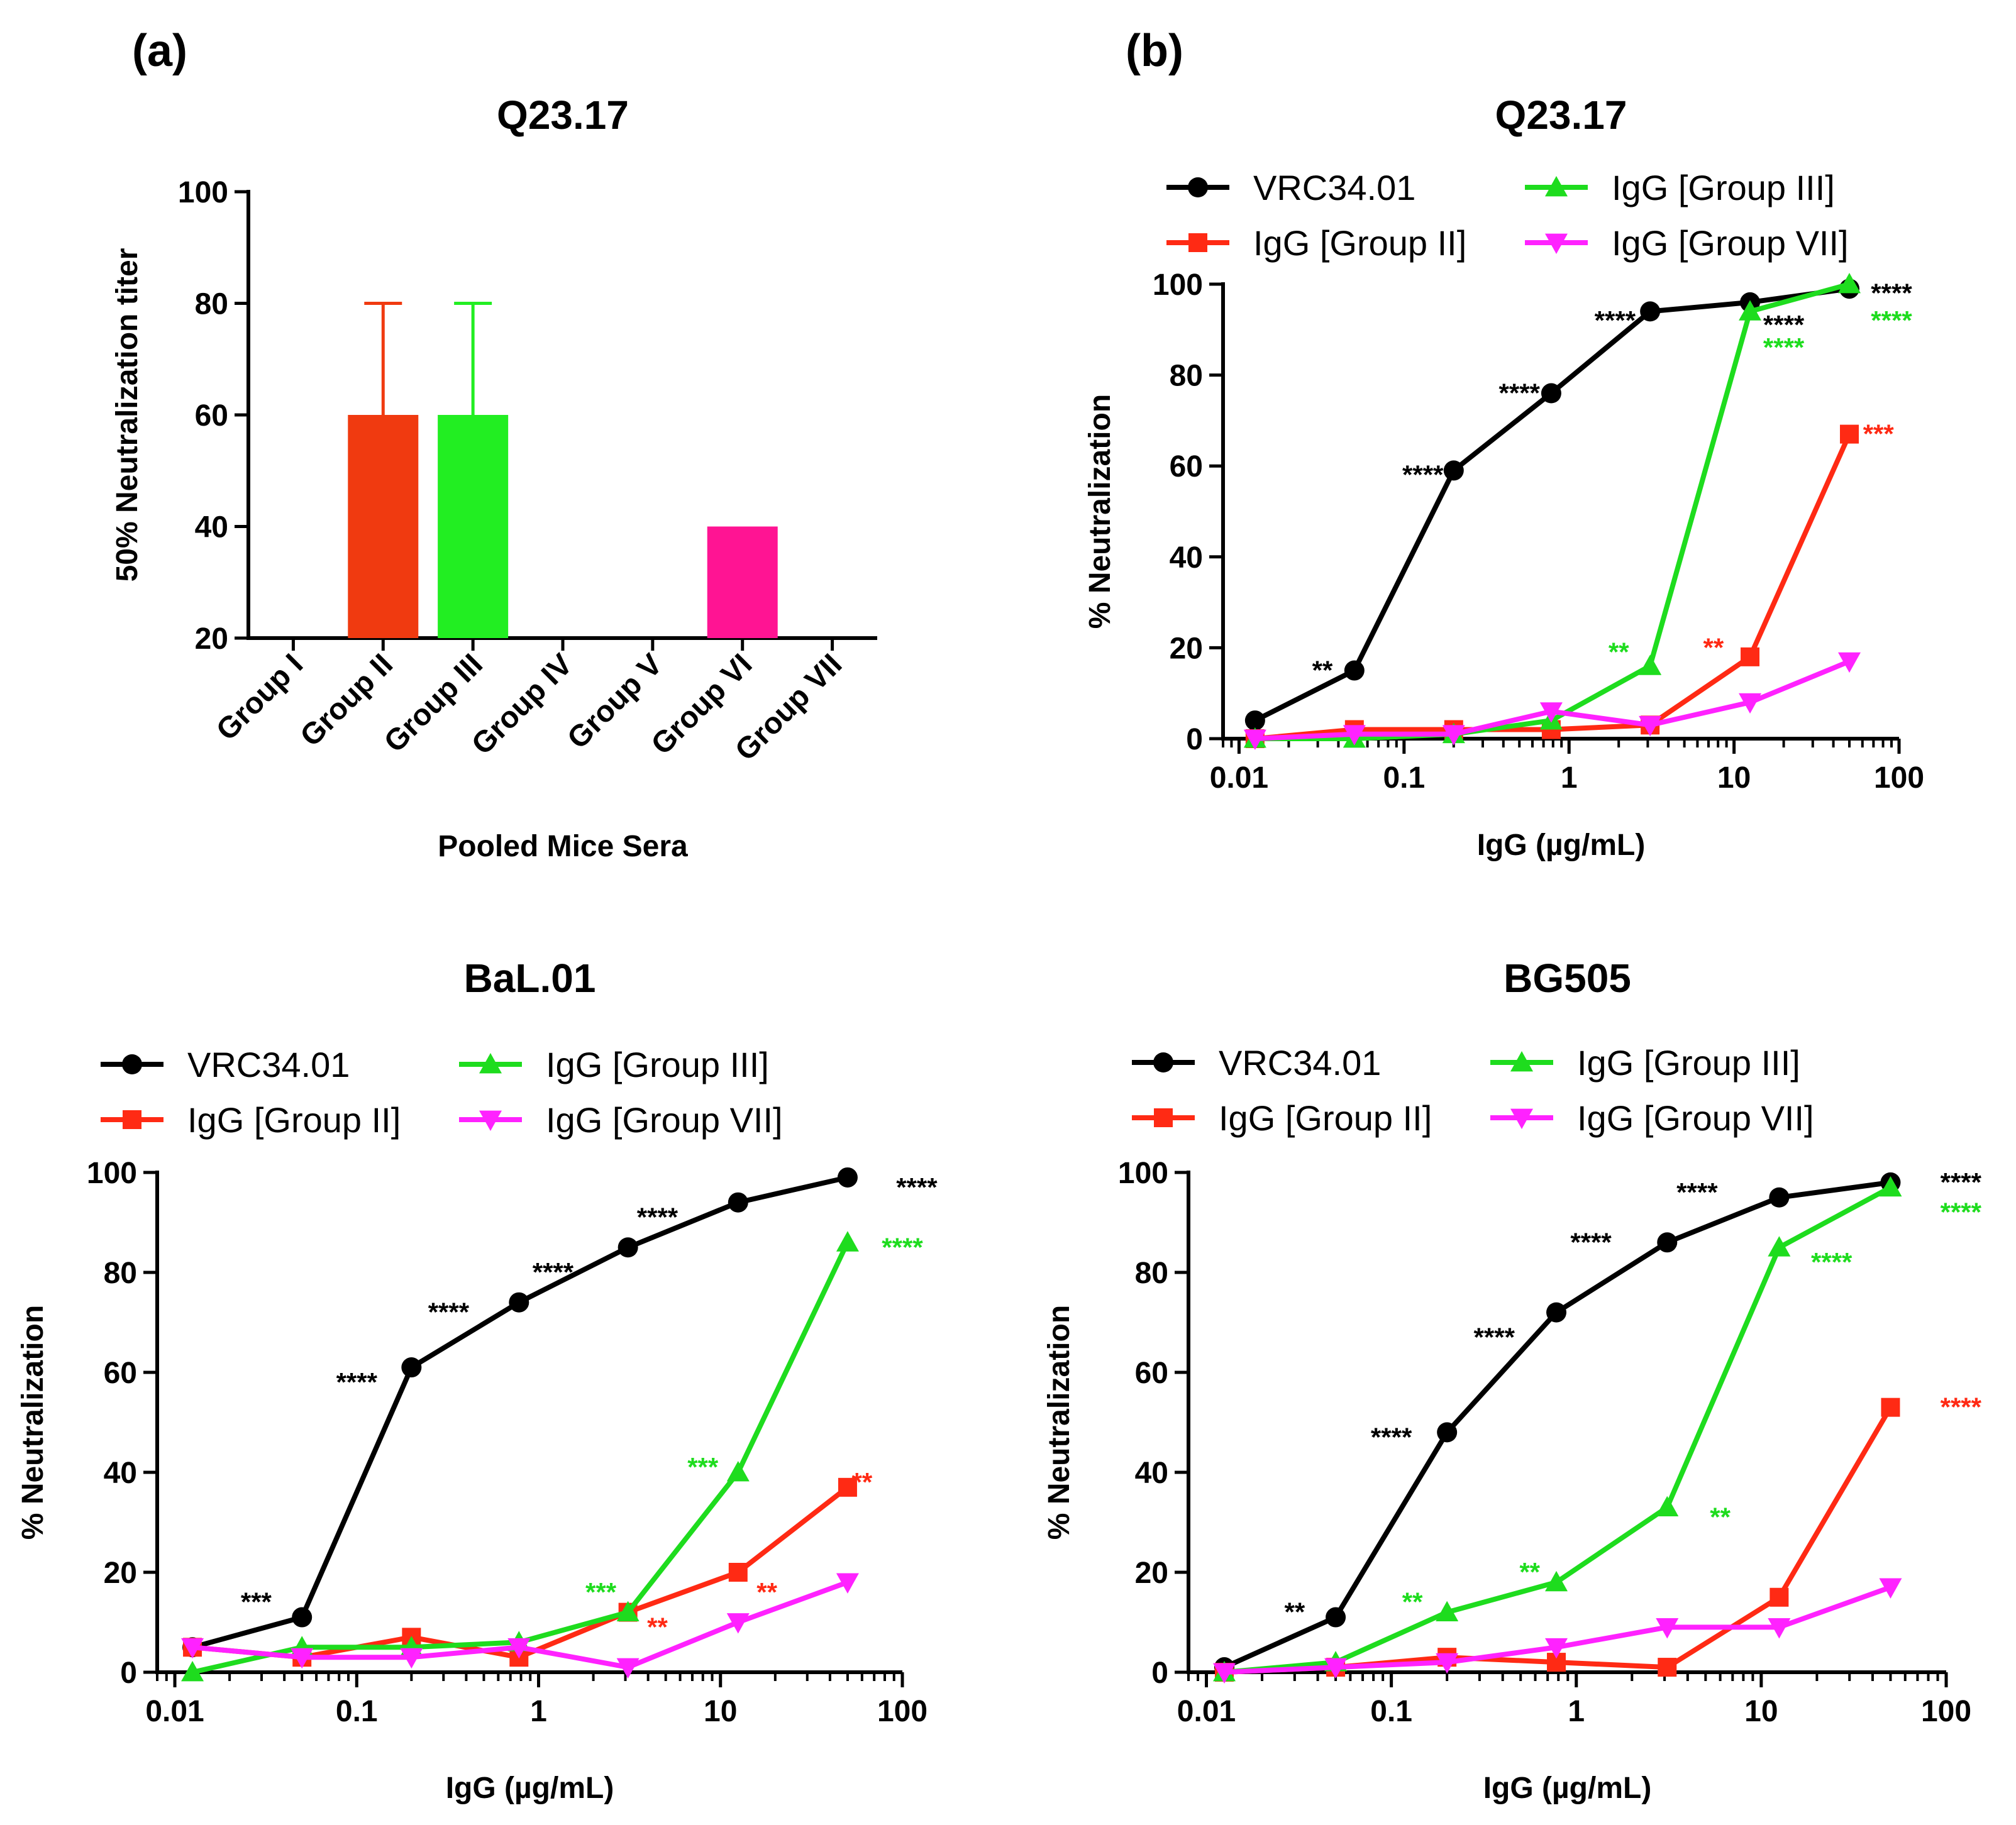 This screenshot has height=1825, width=2016. What do you see at coordinates (1404, 778) in the screenshot?
I see `x-tick-label: 0.1` at bounding box center [1404, 778].